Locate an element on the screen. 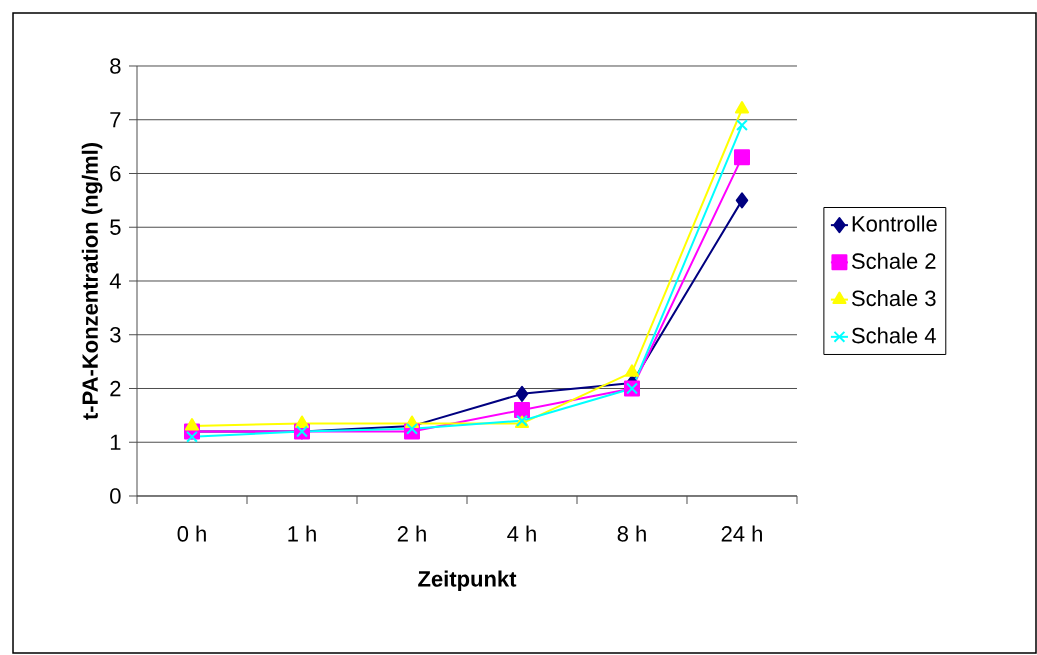 The width and height of the screenshot is (1037, 655). y-tick-label: 4 is located at coordinates (115, 281).